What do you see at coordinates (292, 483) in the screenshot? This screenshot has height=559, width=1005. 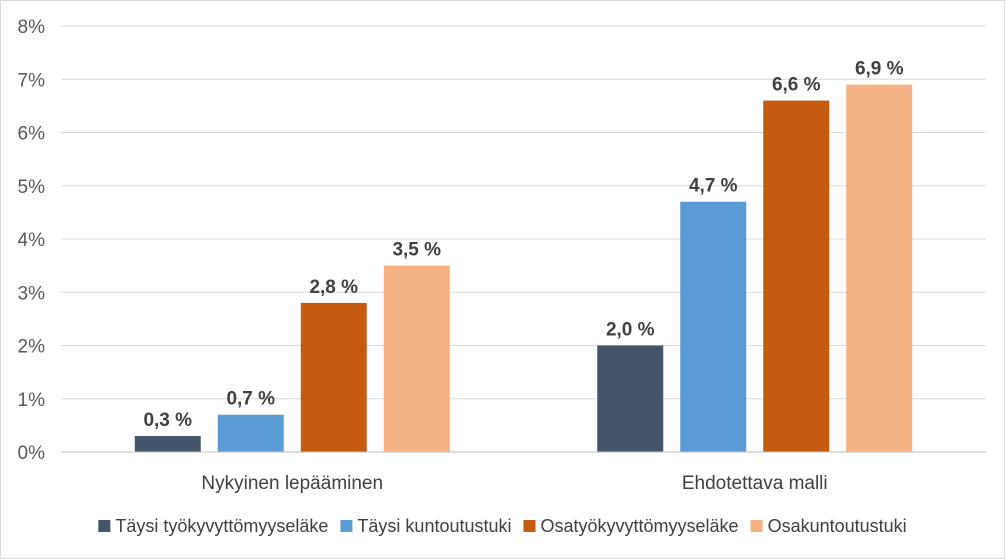 I see `x-category-label: Nykyinen lepääminen` at bounding box center [292, 483].